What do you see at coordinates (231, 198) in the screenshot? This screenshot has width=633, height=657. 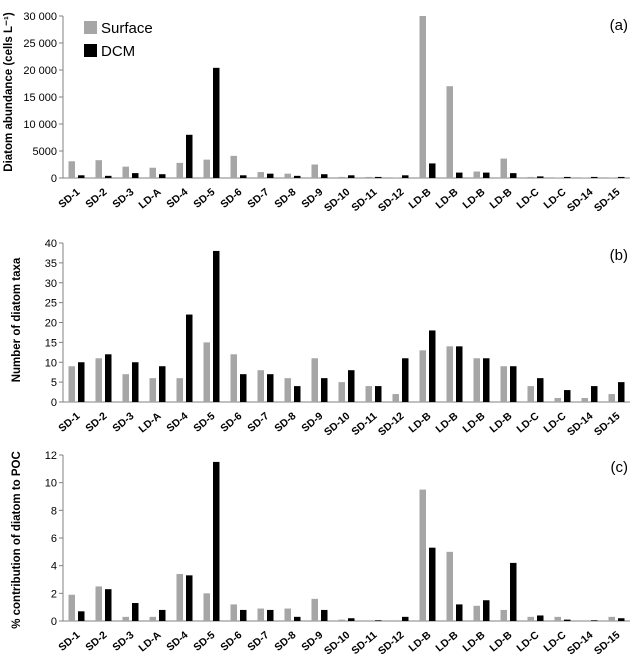 I see `x-tick-label: SD-6` at bounding box center [231, 198].